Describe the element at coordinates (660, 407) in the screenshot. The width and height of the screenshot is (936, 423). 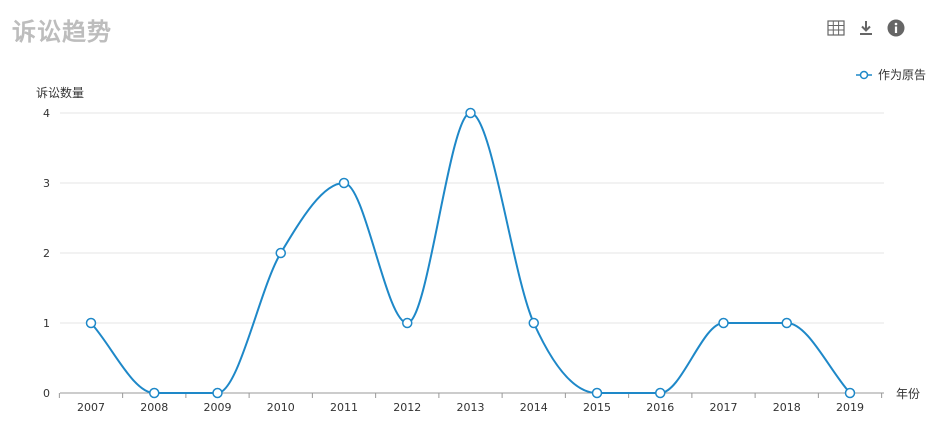
I see `x-tick-label: 2016` at that location.